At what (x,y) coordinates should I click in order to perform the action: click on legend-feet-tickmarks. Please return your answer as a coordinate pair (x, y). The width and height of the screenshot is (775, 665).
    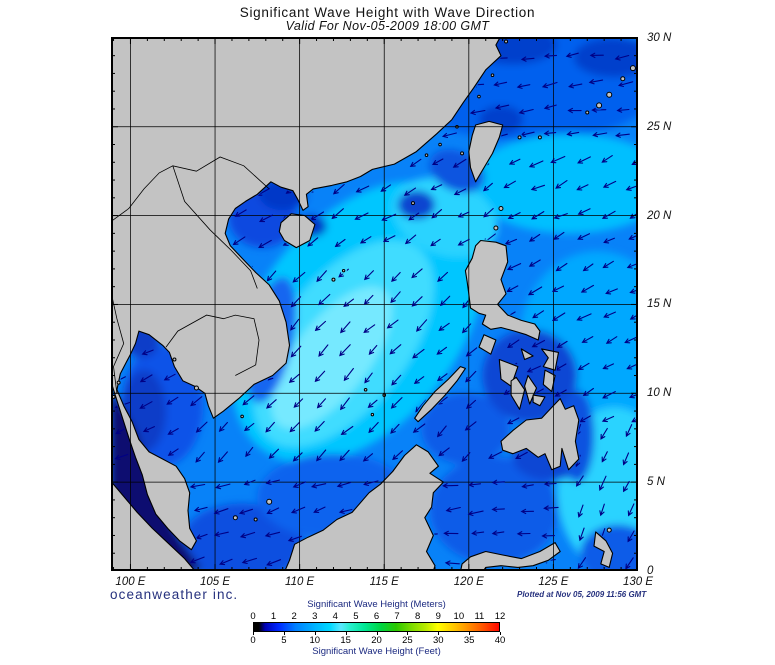
    Looking at the image, I should click on (377, 633).